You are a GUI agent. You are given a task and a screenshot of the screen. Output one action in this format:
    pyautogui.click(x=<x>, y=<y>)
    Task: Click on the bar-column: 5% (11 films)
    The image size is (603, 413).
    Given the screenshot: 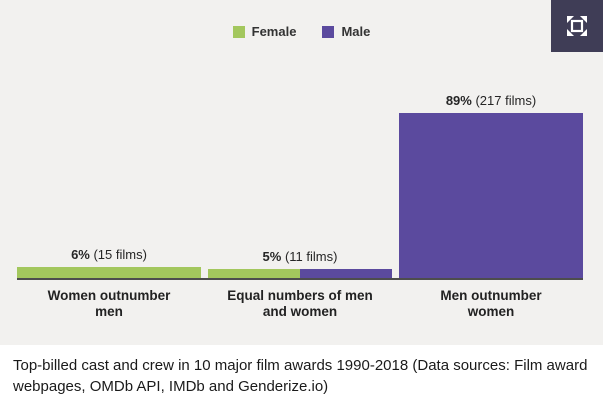 What is the action you would take?
    pyautogui.click(x=300, y=263)
    